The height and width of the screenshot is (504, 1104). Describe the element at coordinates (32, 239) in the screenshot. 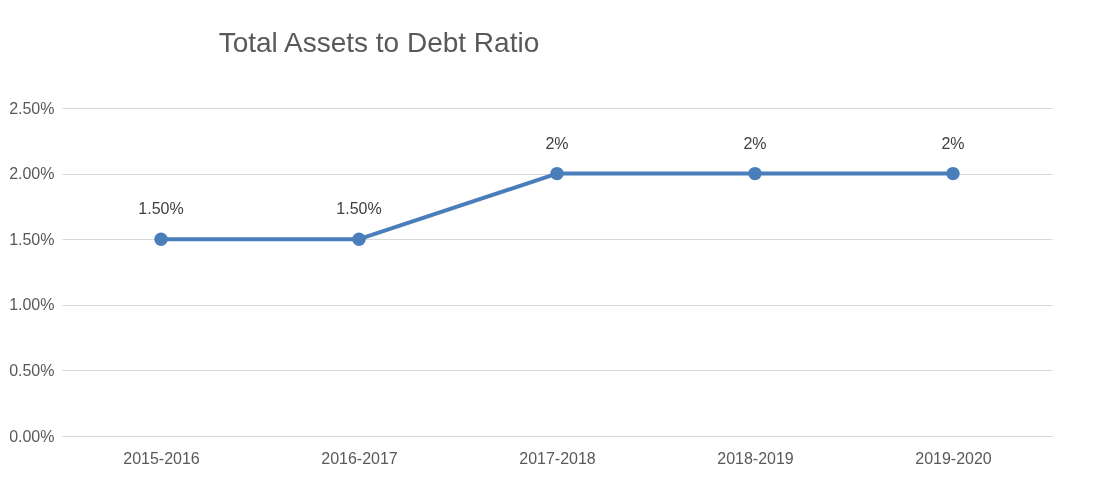

I see `y-tick-label: 1.50%` at that location.